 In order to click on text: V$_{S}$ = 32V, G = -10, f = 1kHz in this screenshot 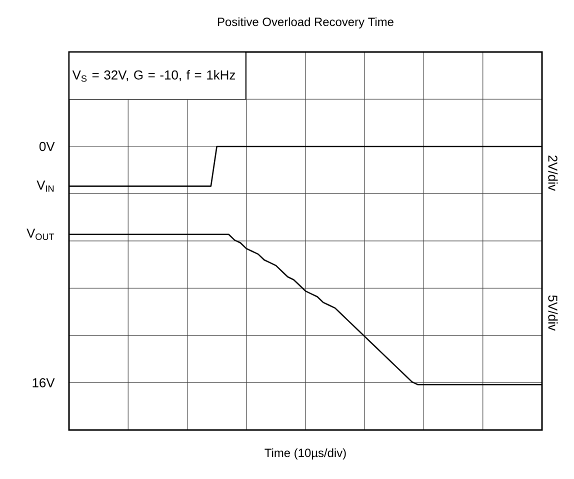, I will do `click(154, 76)`.